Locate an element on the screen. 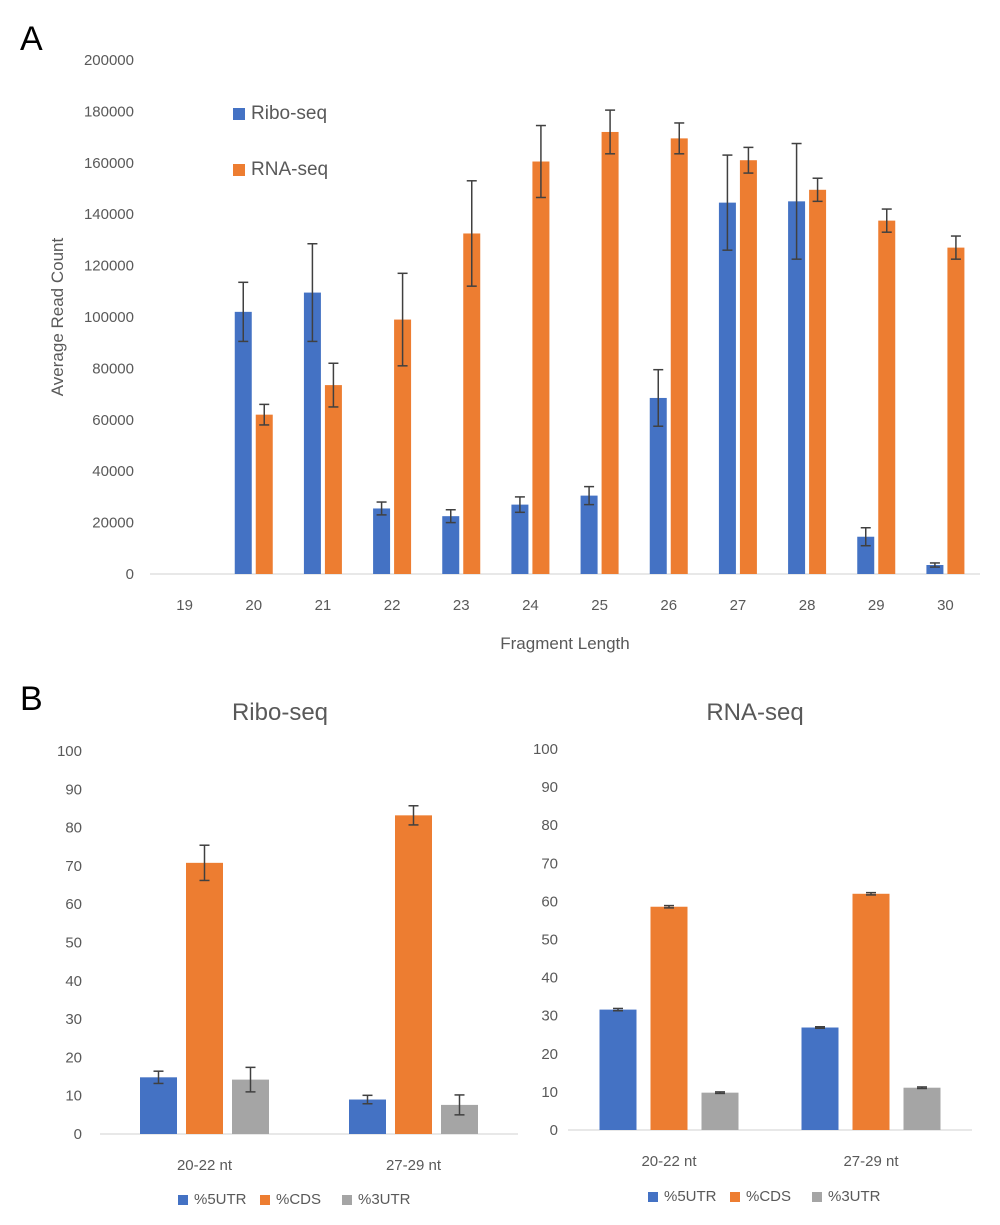 The height and width of the screenshot is (1225, 1000). panel-label-b: B is located at coordinates (31, 699).